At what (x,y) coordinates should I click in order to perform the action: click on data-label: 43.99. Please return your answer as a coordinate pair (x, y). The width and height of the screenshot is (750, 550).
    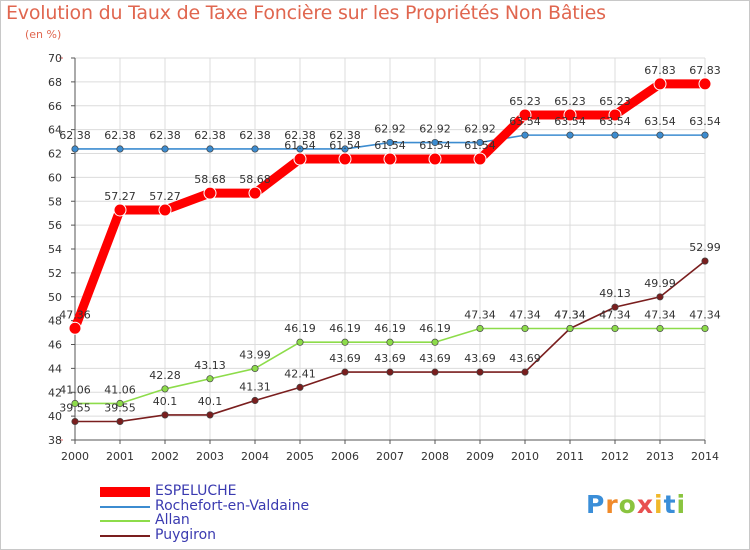
    Looking at the image, I should click on (255, 354).